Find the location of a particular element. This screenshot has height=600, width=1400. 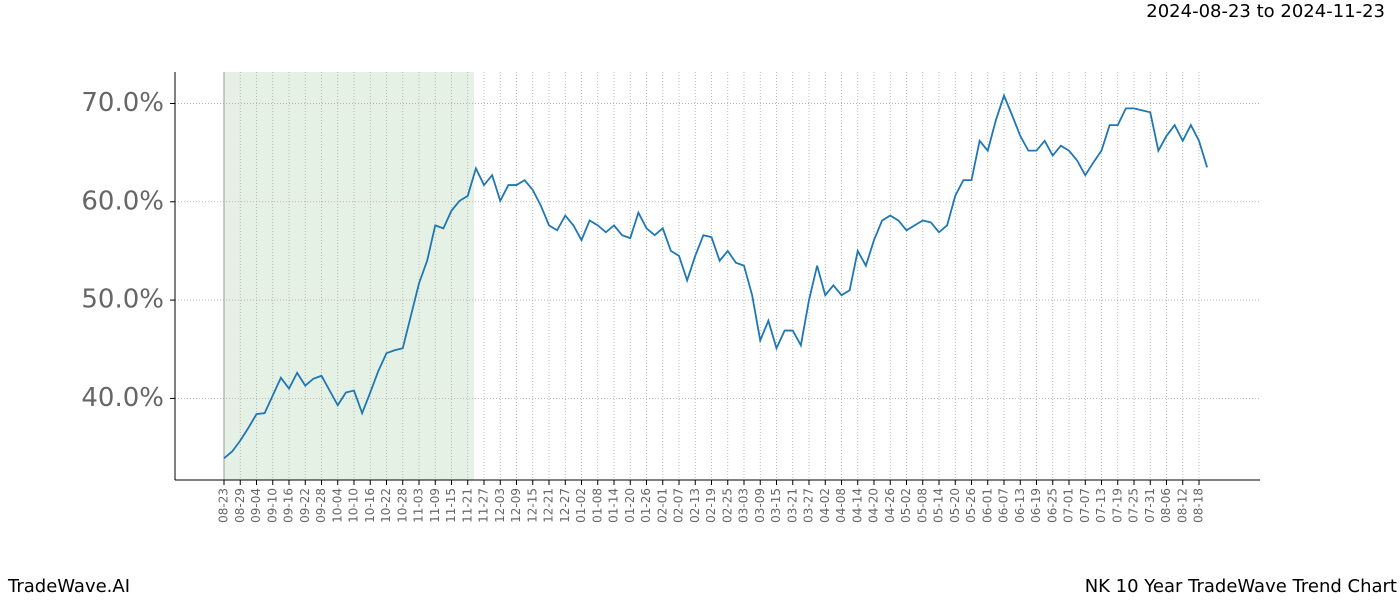

x-tick-label: 07-07 is located at coordinates (1085, 505).